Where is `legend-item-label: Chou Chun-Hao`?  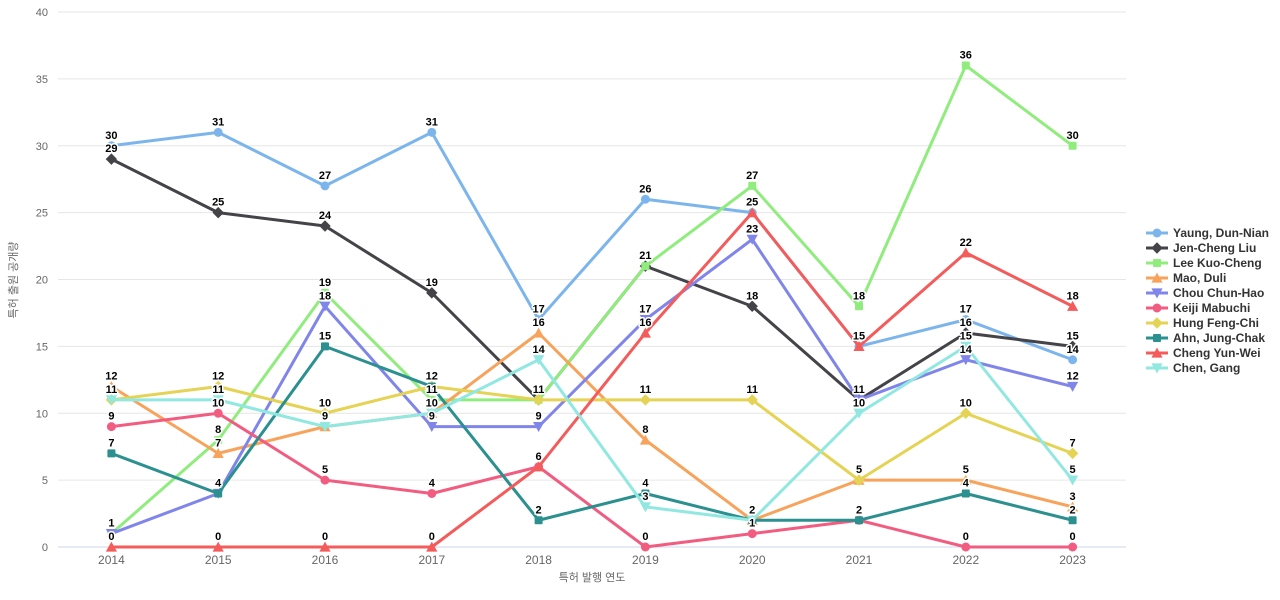 legend-item-label: Chou Chun-Hao is located at coordinates (1219, 292).